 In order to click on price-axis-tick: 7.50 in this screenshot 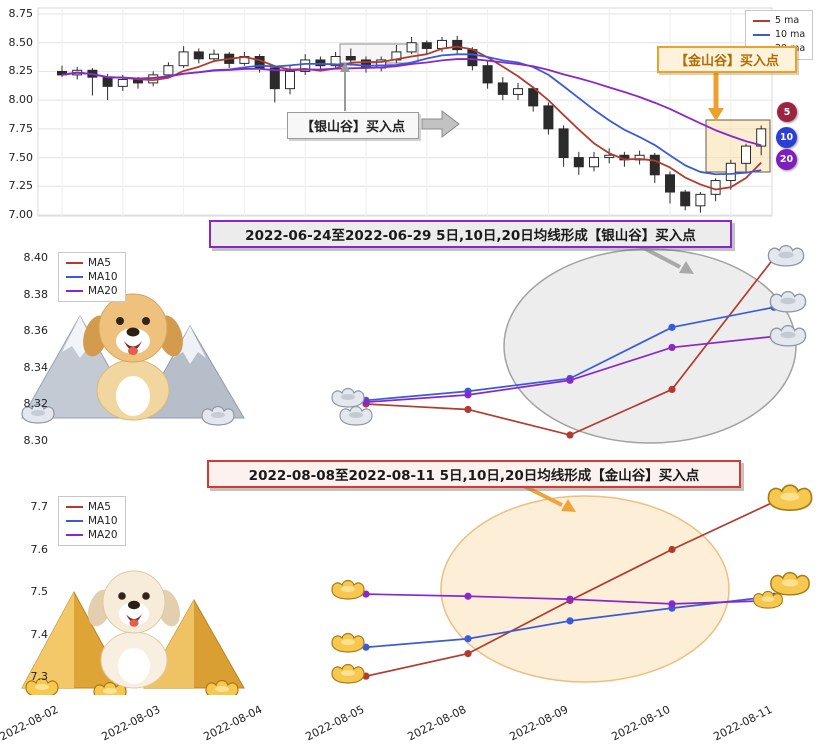, I will do `click(21, 157)`.